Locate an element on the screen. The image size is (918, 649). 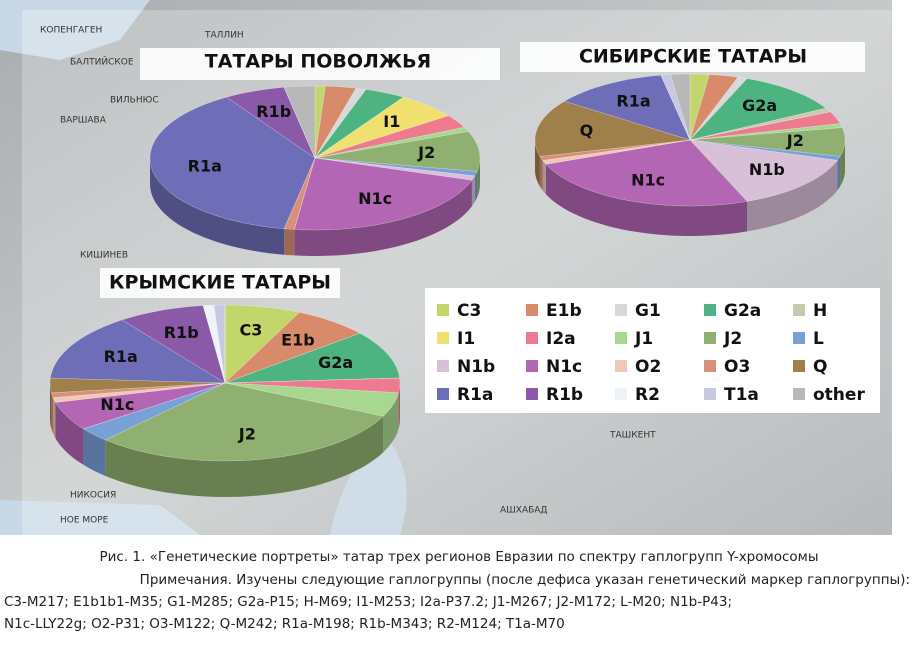
slice-label: R1b is located at coordinates (181, 332).